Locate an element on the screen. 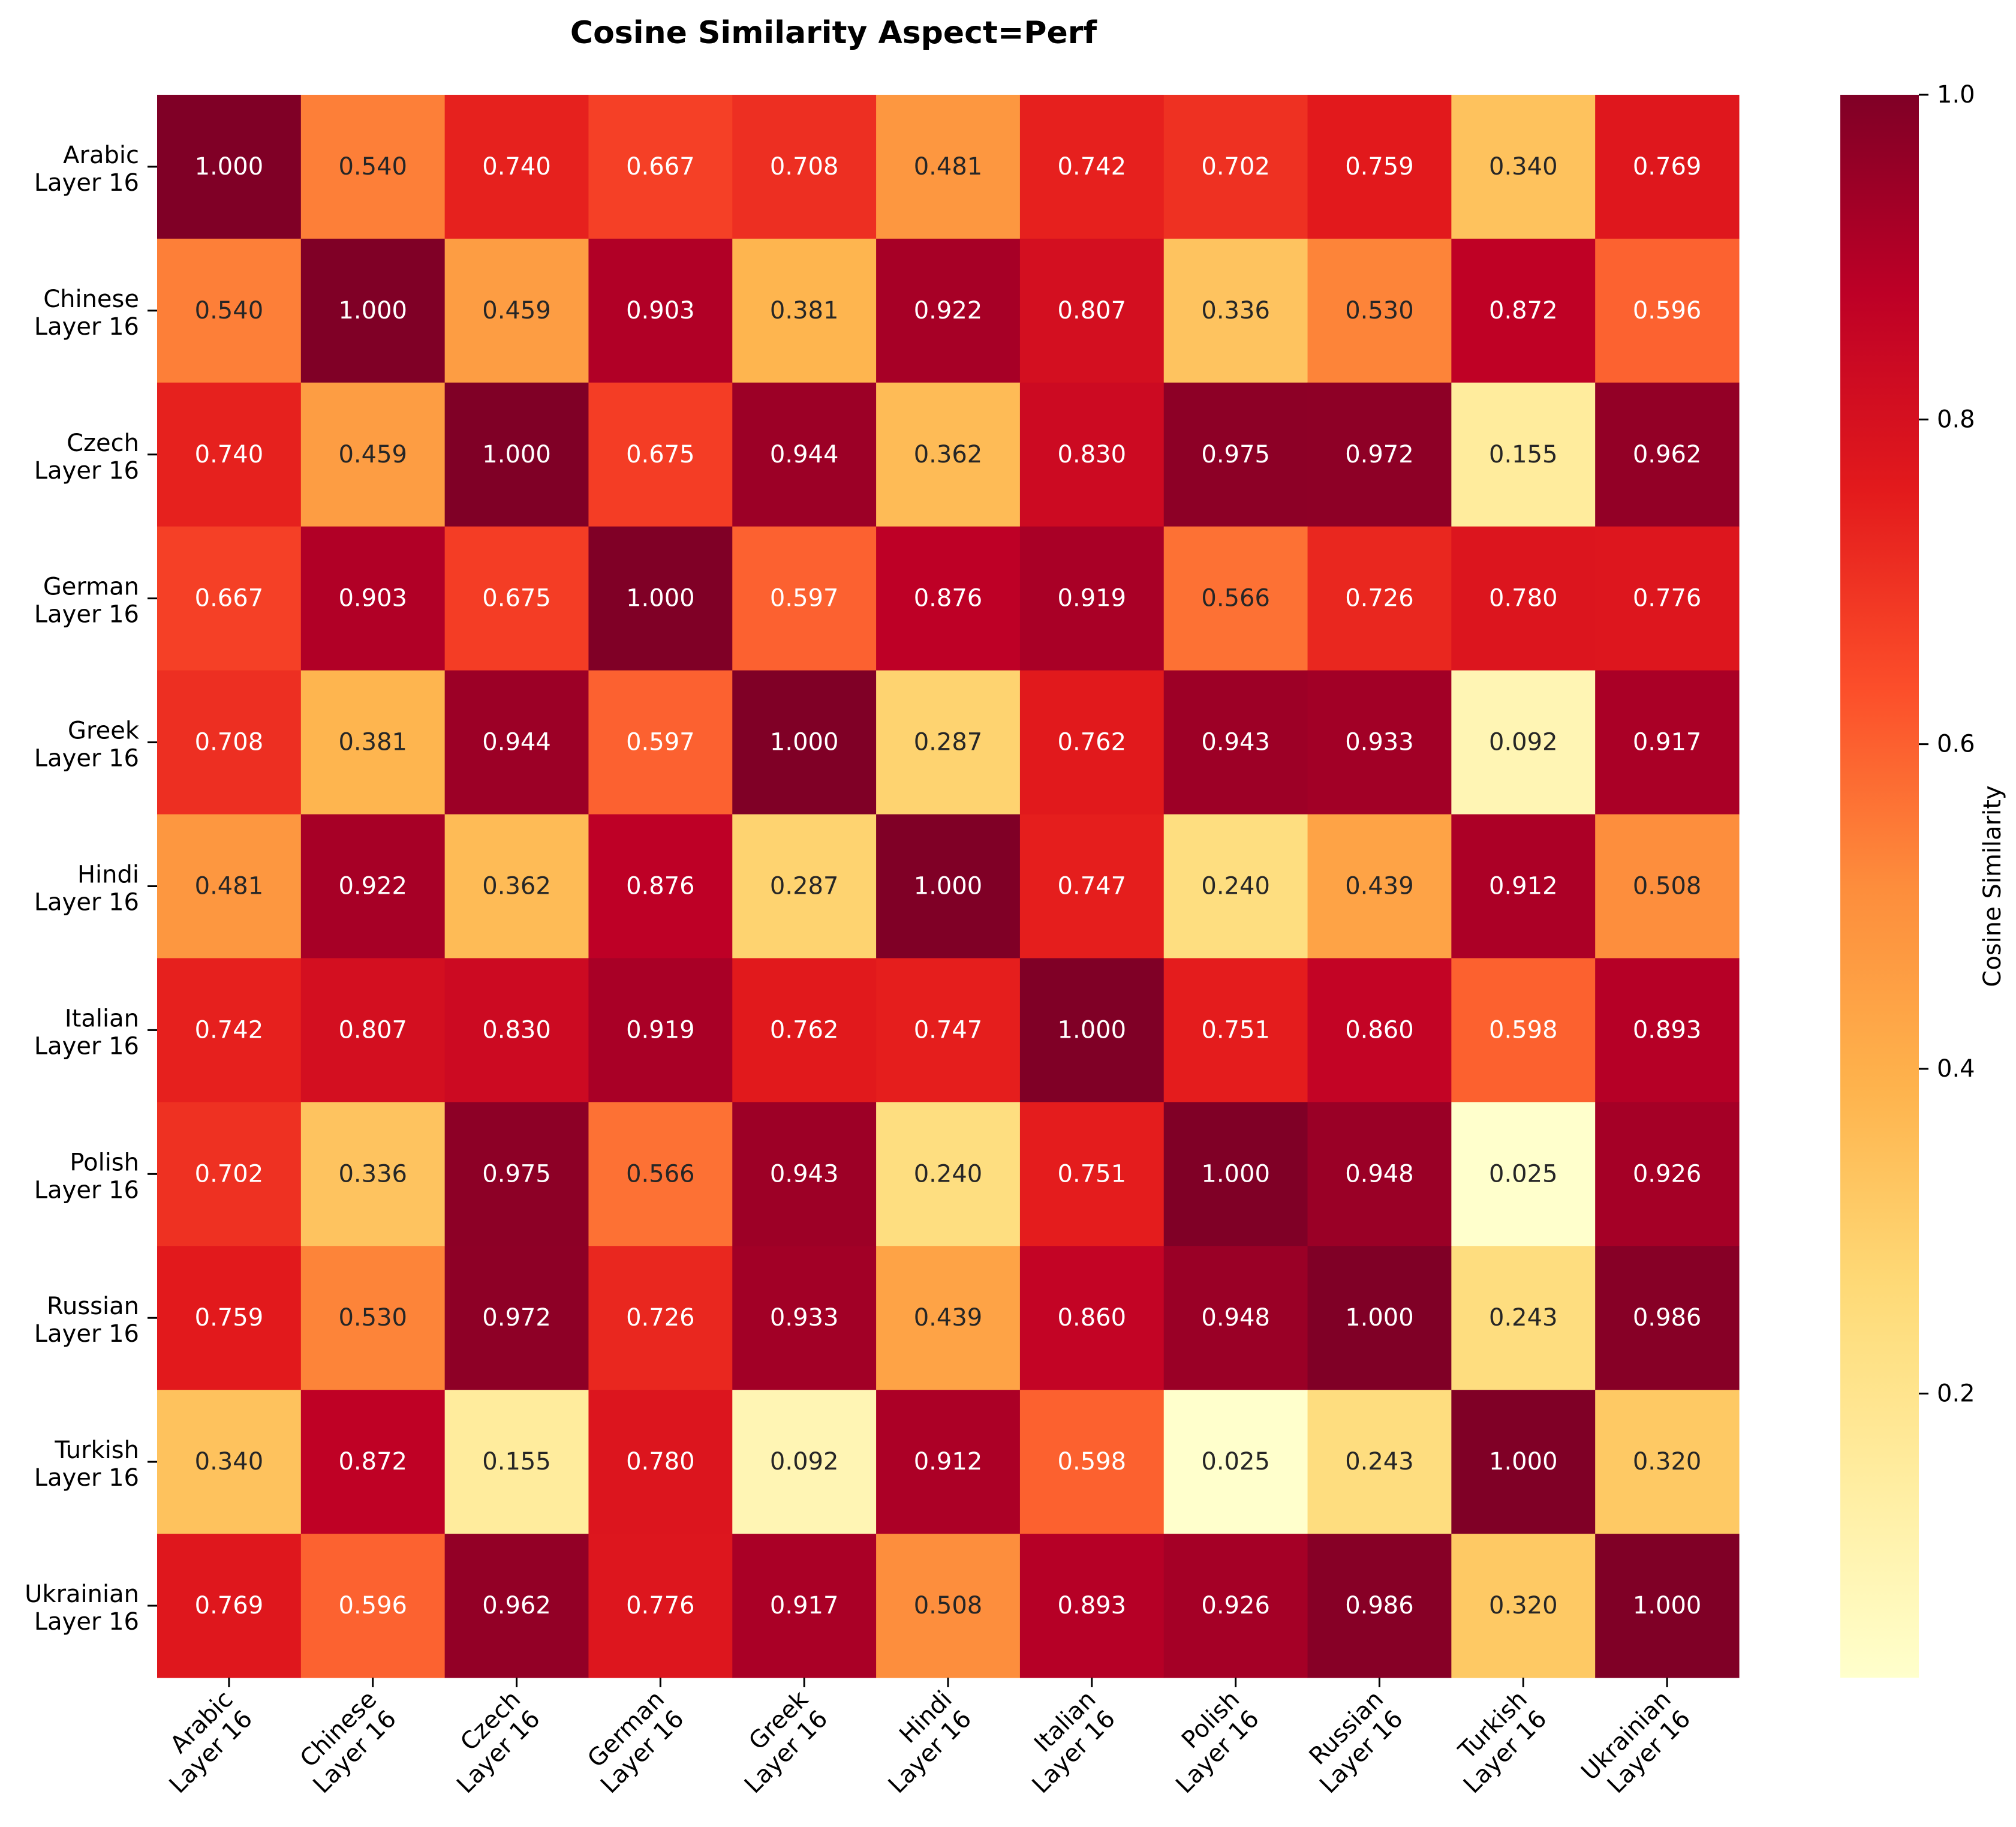  cell-r8-c2 is located at coordinates (517, 1318).